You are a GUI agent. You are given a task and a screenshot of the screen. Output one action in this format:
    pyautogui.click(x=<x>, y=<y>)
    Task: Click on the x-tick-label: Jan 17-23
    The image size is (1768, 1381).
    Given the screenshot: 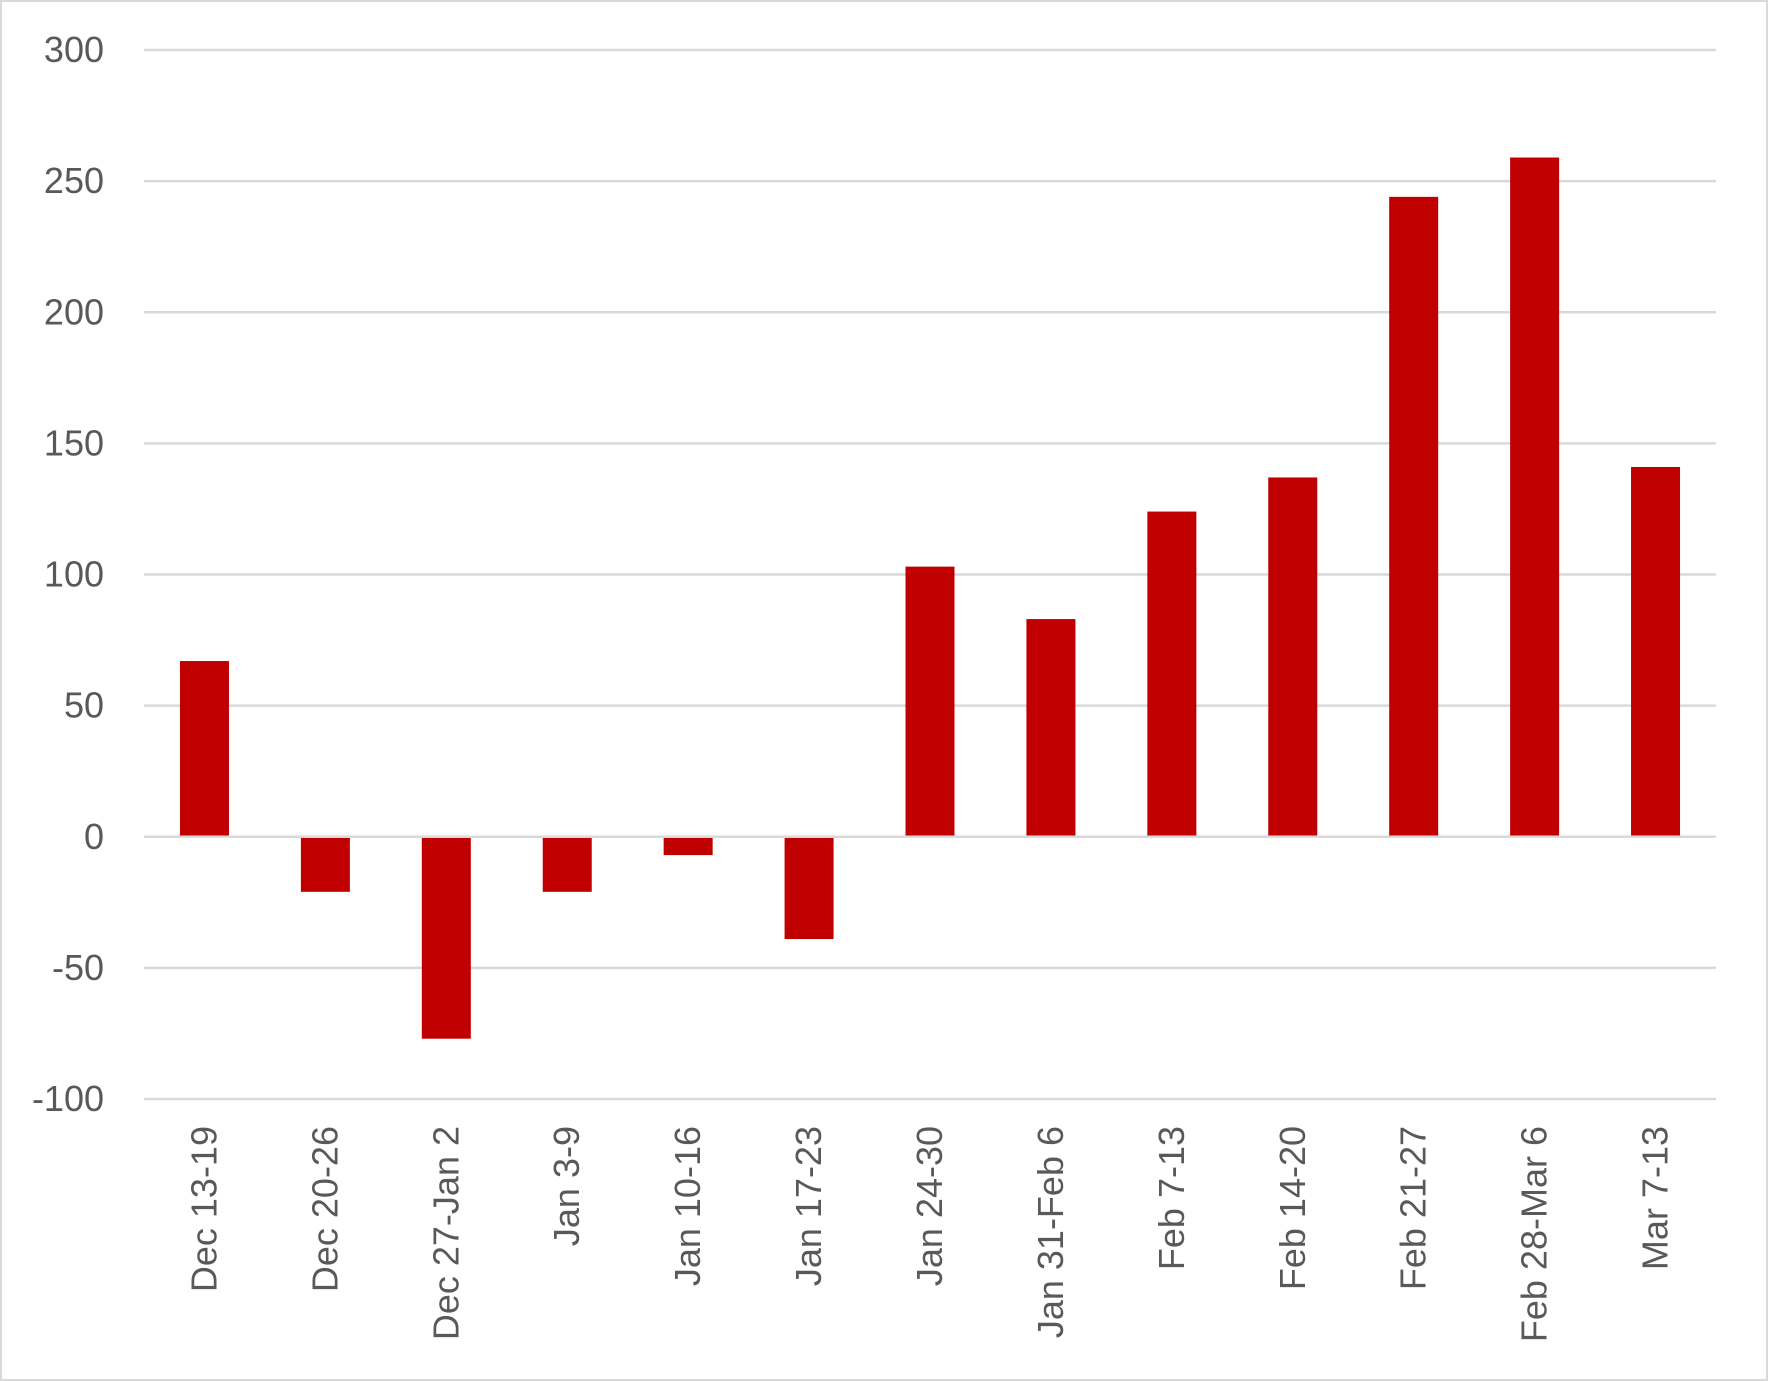 What is the action you would take?
    pyautogui.click(x=808, y=1206)
    